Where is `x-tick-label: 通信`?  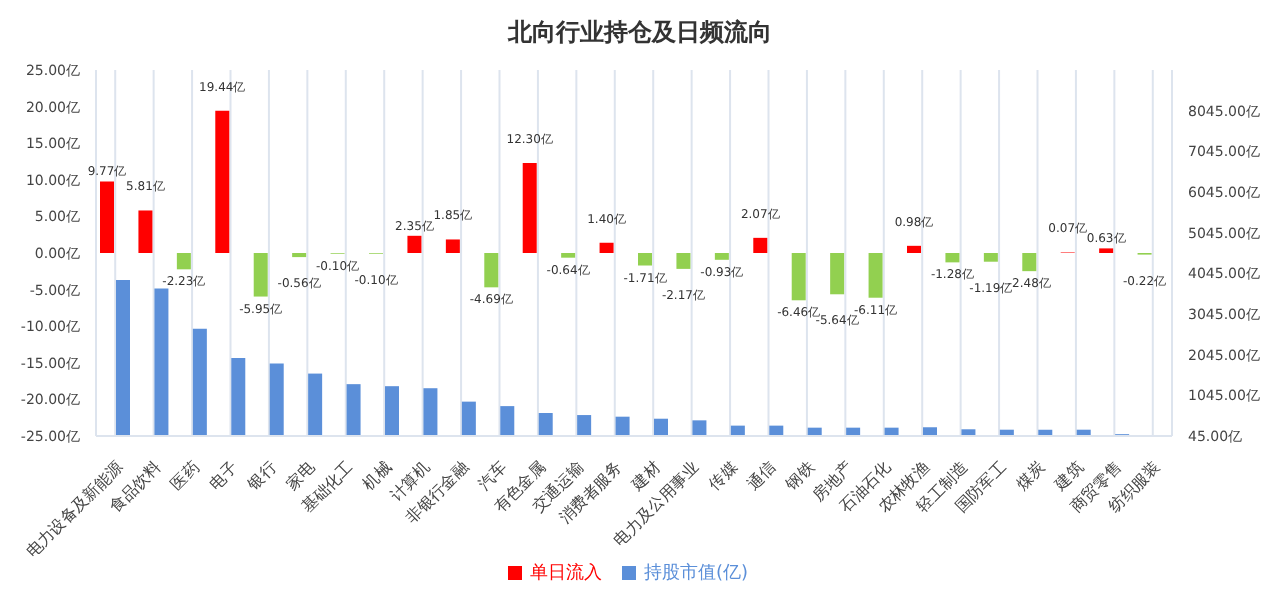 x-tick-label: 通信 is located at coordinates (761, 476).